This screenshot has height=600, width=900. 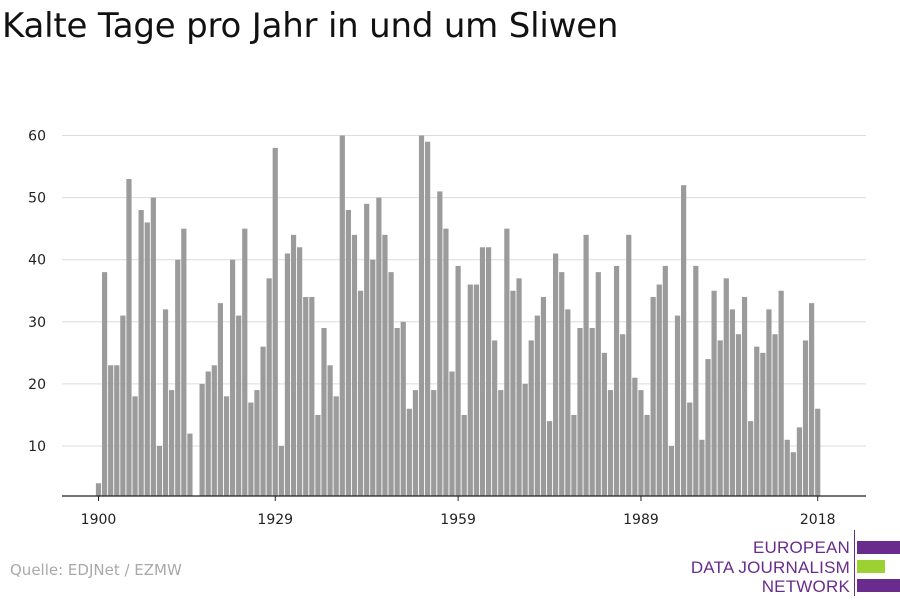 I want to click on bar-1954, so click(x=428, y=318).